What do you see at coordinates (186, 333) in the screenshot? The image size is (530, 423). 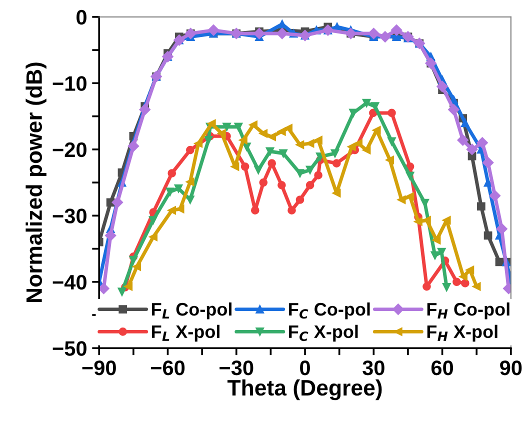 I see `legend-label: F$_{L}$ X-pol` at bounding box center [186, 333].